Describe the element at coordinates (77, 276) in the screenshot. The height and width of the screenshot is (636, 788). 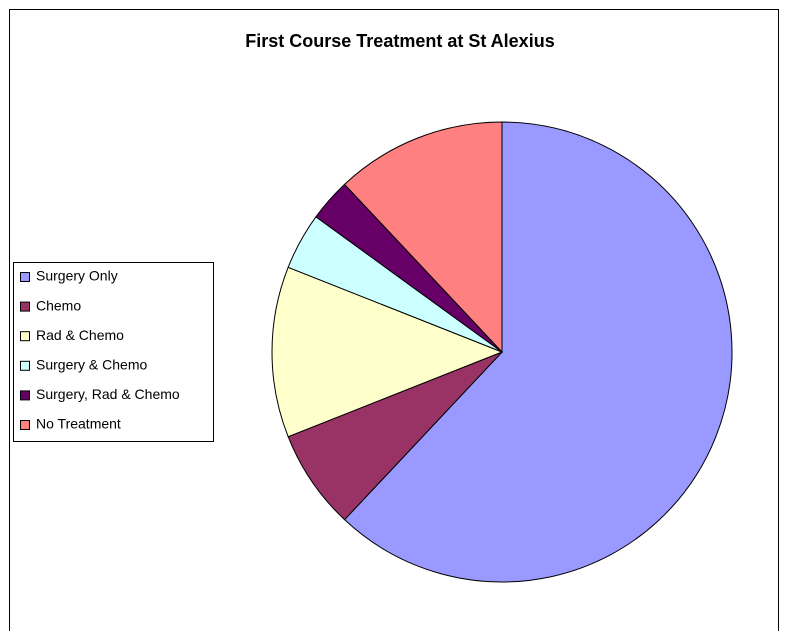
I see `legend-label: Surgery Only` at that location.